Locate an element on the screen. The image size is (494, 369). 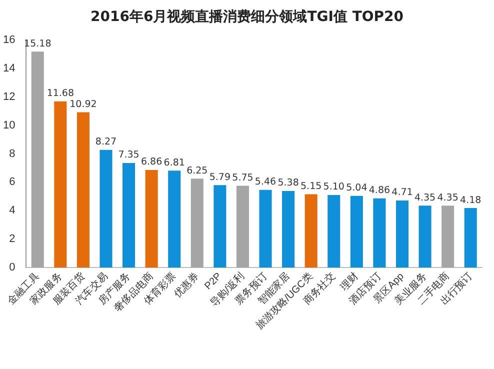
y-tick-label: 12 is located at coordinates (9, 96).